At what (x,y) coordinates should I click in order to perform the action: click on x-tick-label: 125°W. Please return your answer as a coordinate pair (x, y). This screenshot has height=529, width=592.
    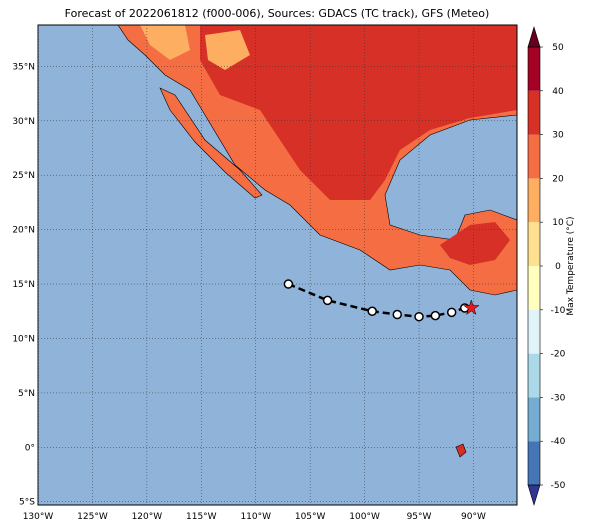
    Looking at the image, I should click on (92, 517).